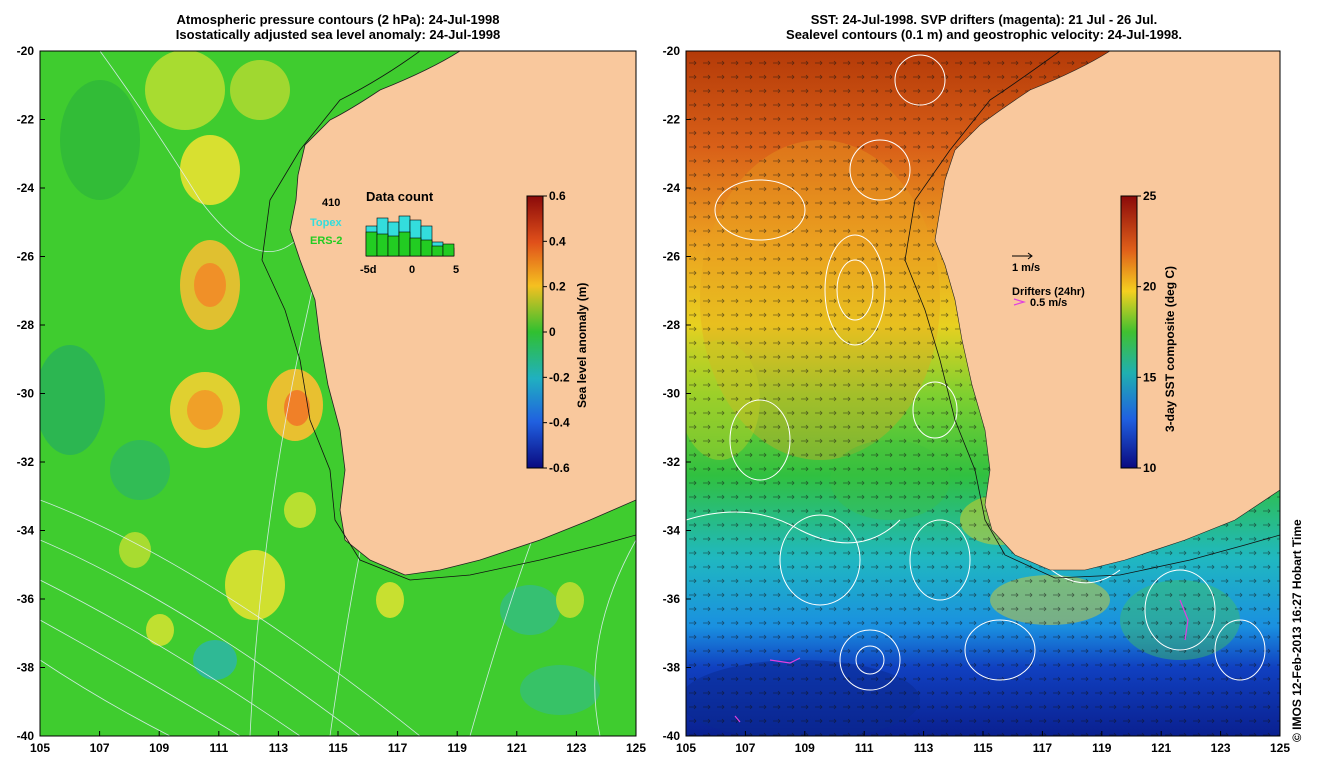 The width and height of the screenshot is (1320, 780). I want to click on colorbar-tick-label: 0.6, so click(557, 196).